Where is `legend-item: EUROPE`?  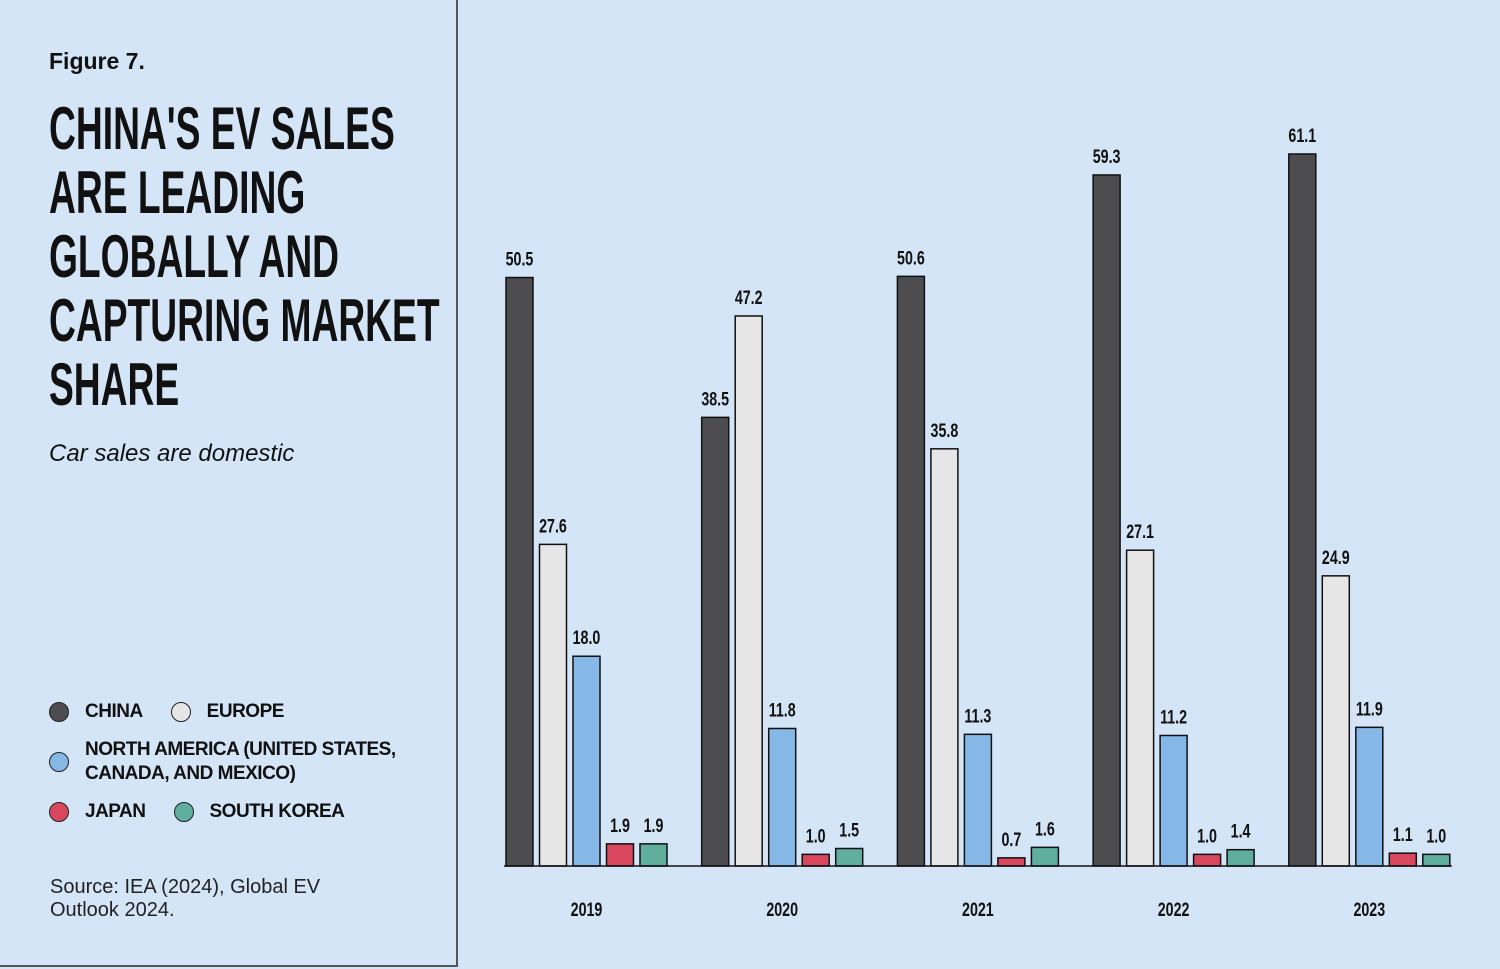
legend-item: EUROPE is located at coordinates (227, 712).